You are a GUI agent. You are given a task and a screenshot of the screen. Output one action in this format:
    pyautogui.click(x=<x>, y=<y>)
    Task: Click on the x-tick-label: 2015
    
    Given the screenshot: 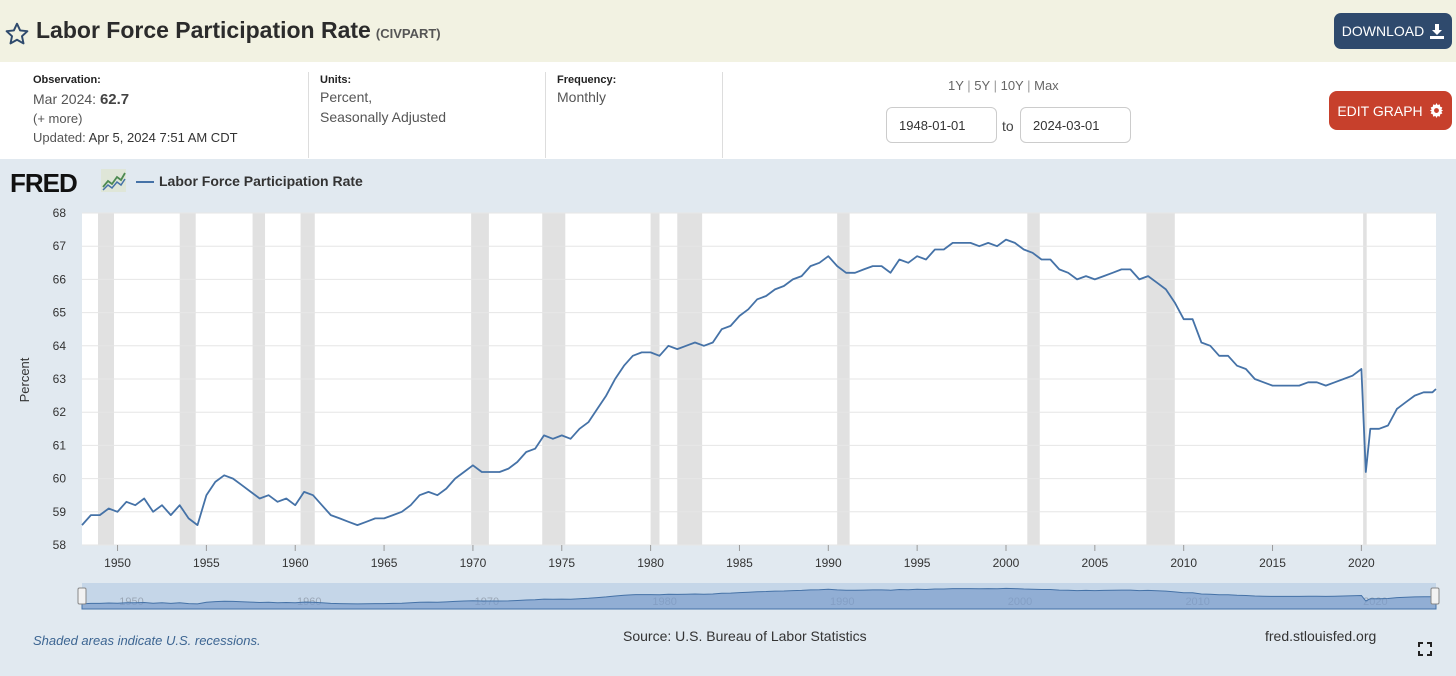 What is the action you would take?
    pyautogui.click(x=1272, y=563)
    